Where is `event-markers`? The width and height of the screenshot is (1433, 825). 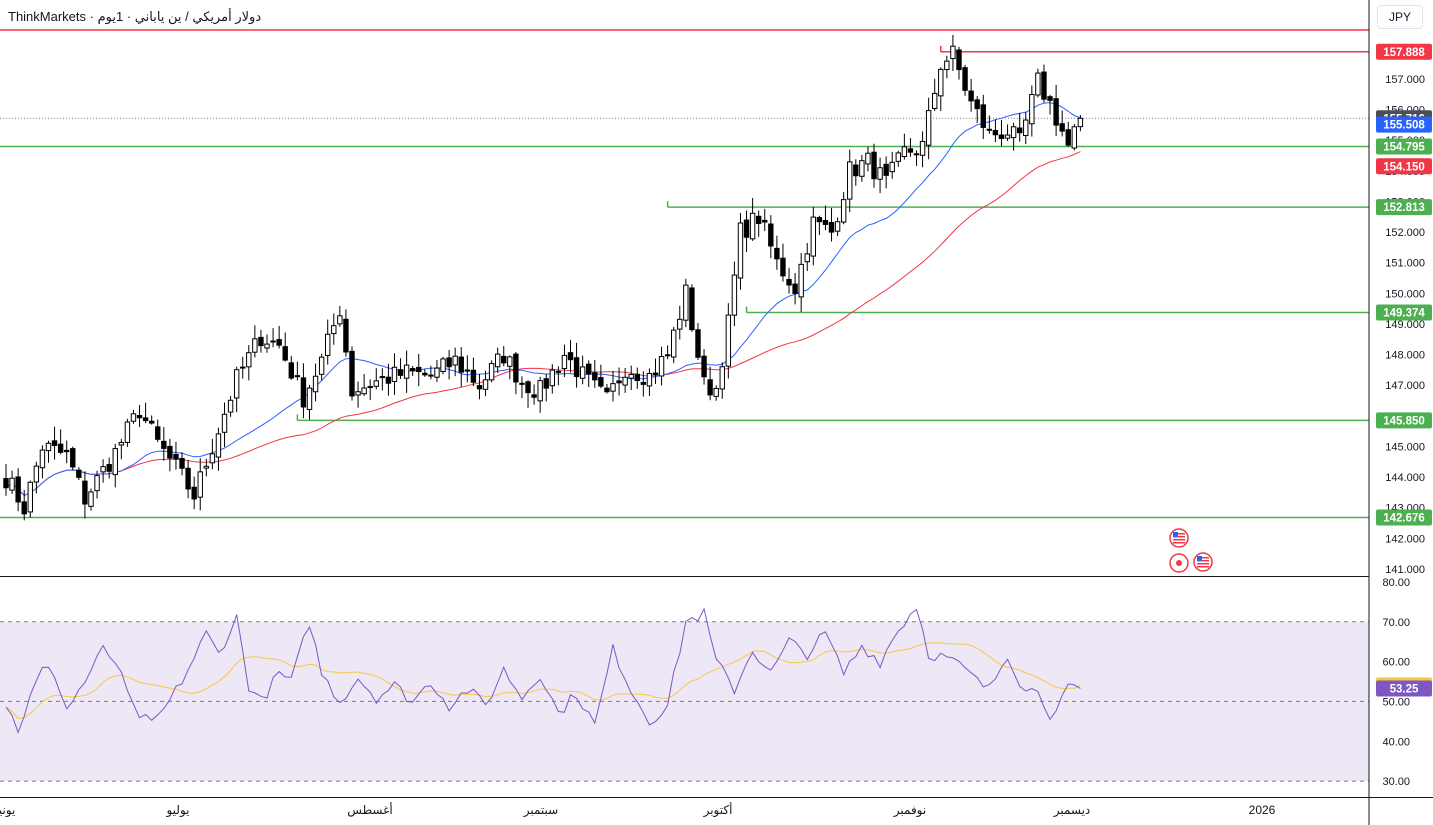
event-markers is located at coordinates (1191, 550).